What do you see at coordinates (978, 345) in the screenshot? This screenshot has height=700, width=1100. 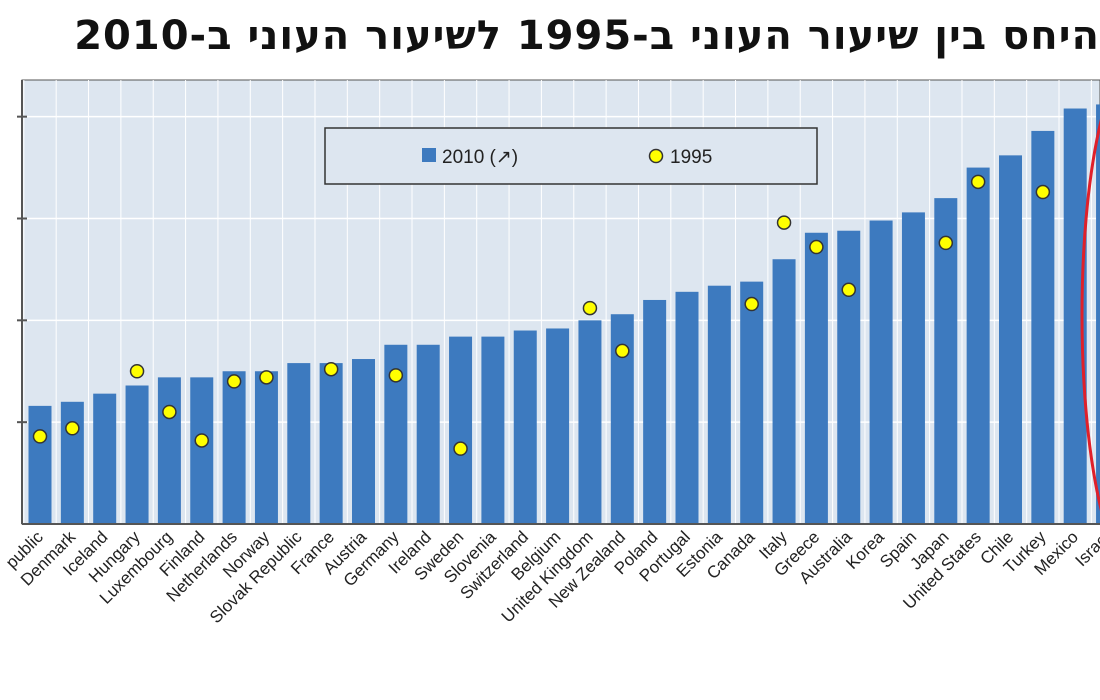 I see `bar-united-states` at bounding box center [978, 345].